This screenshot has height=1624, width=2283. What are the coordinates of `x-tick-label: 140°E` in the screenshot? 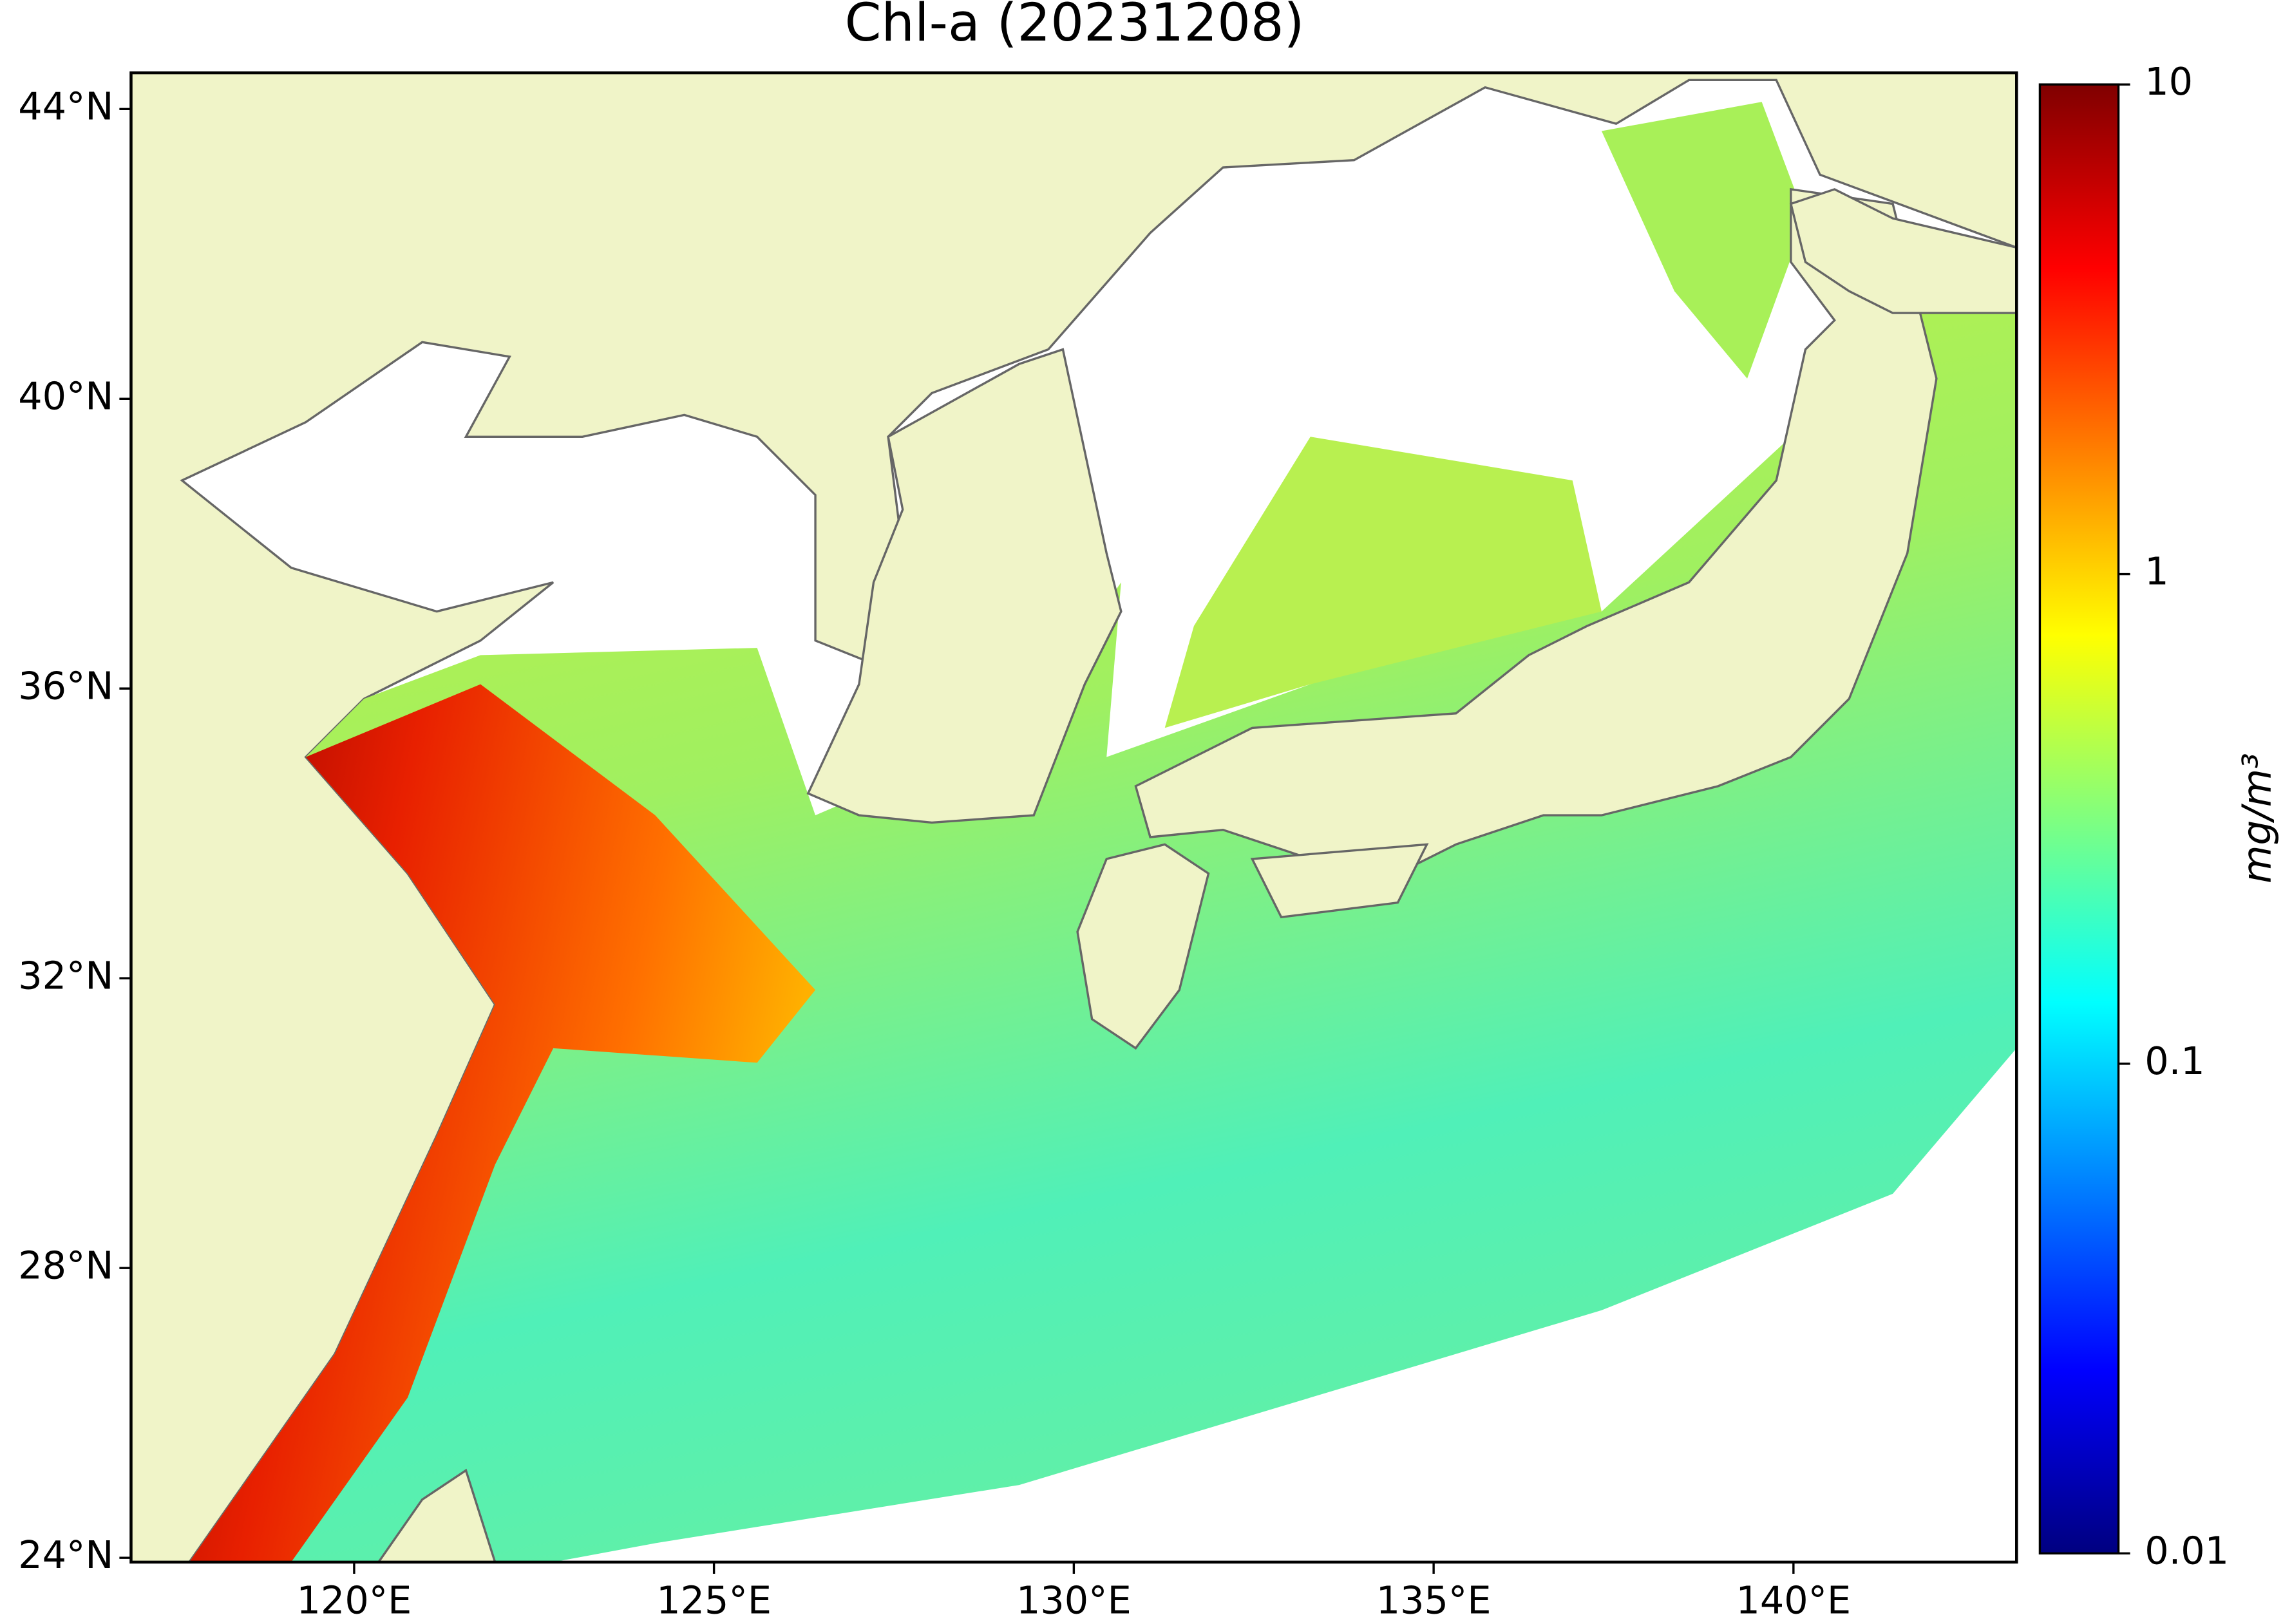 It's located at (1794, 1600).